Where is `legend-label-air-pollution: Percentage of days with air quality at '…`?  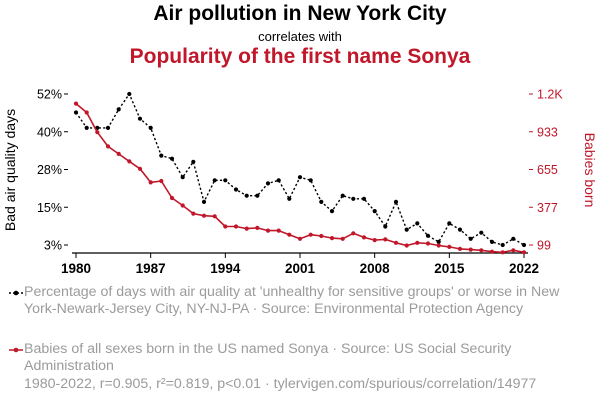
legend-label-air-pollution: Percentage of days with air quality at '… is located at coordinates (292, 300).